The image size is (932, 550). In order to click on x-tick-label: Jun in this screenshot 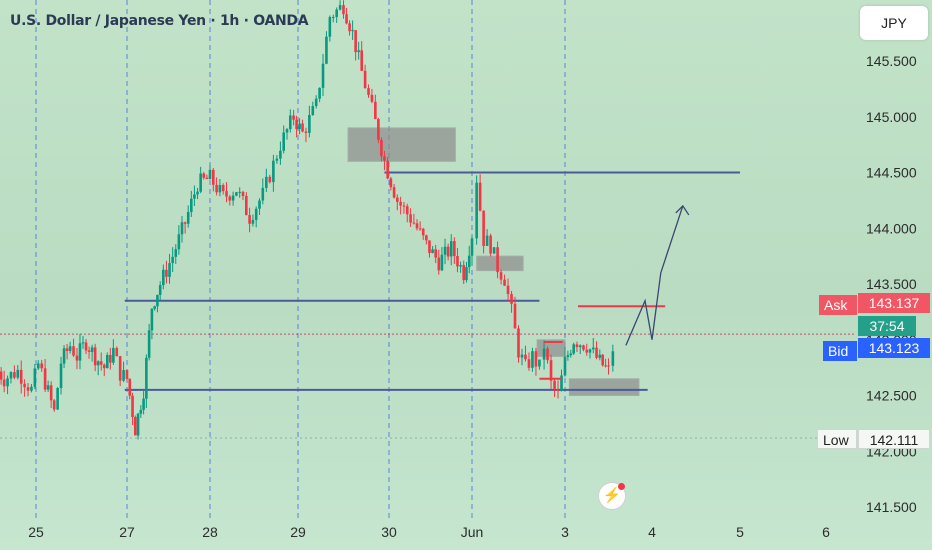, I will do `click(472, 532)`.